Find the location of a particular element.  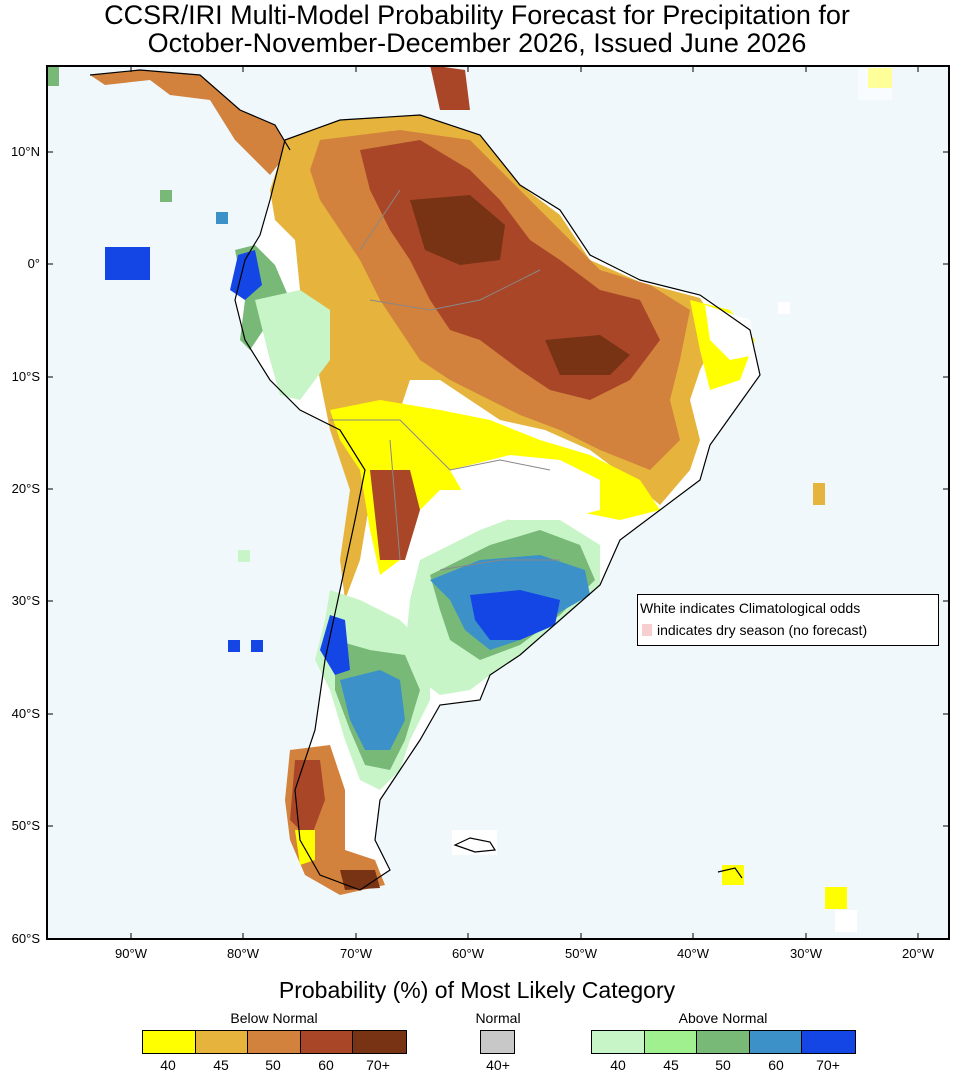

central-america-region is located at coordinates (190, 122).